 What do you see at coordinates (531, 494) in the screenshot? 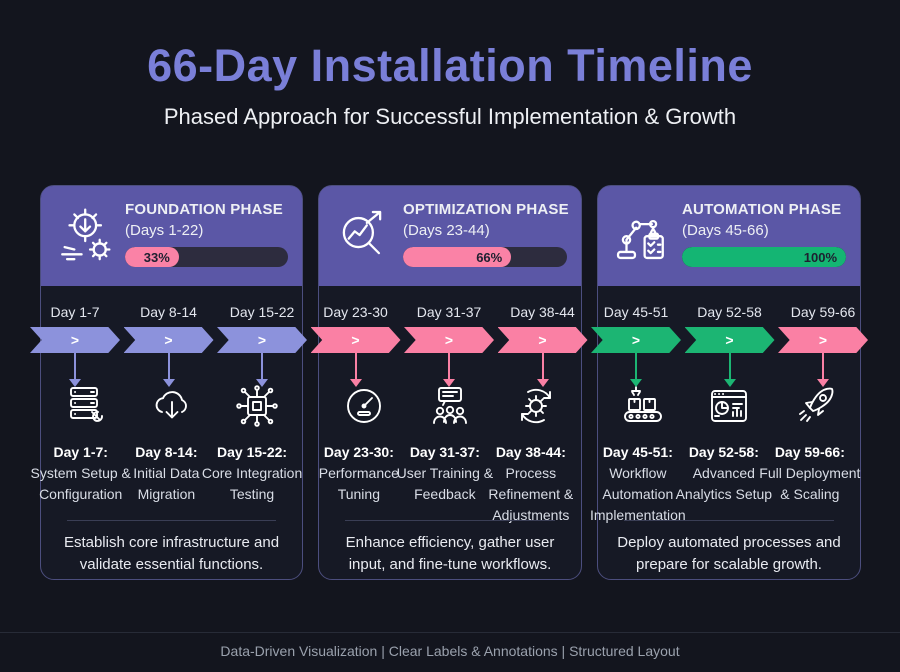
I see `milestone-text: Process Refinement & Adjustments` at bounding box center [531, 494].